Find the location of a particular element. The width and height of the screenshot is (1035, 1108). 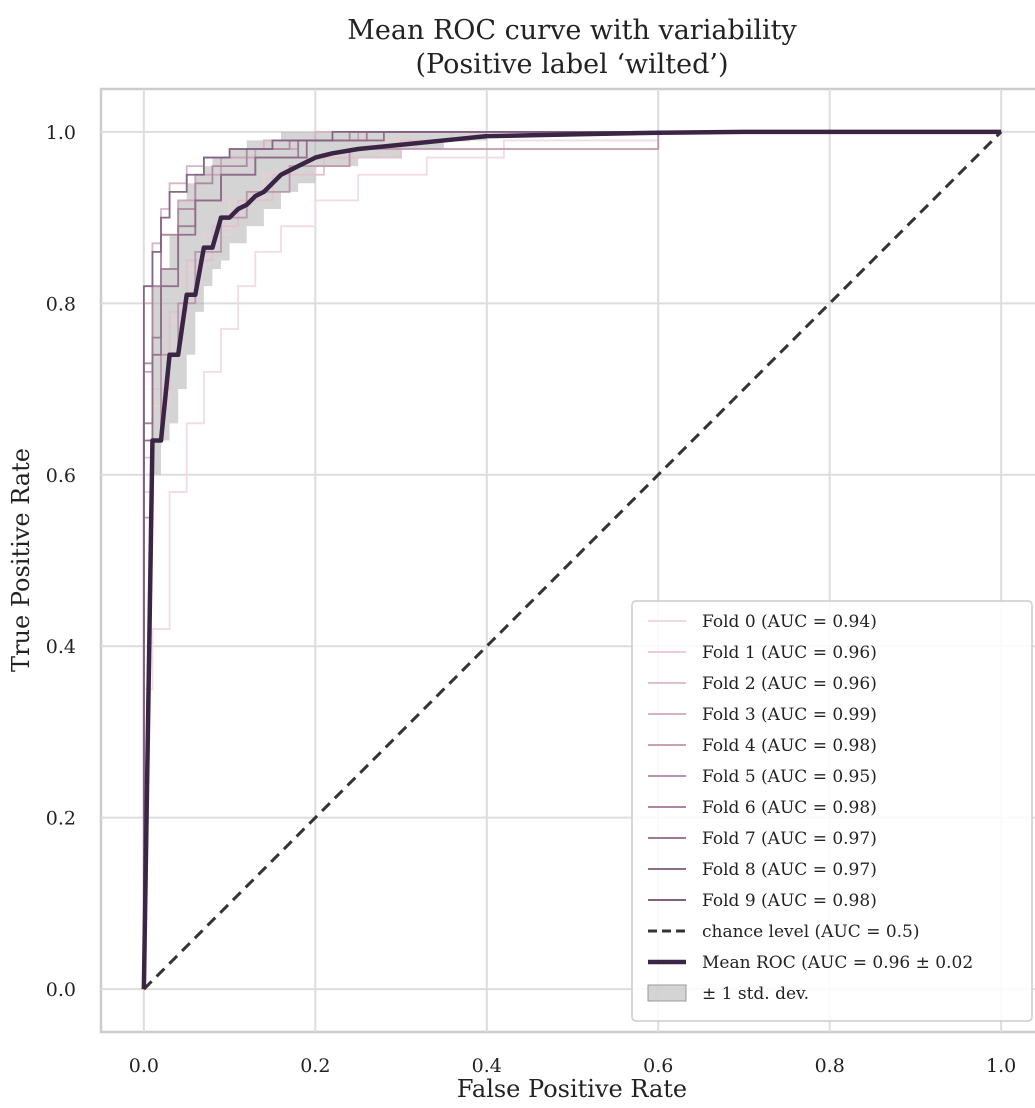

legend-label: Fold 5 (AUC = 0.95) is located at coordinates (789, 777).